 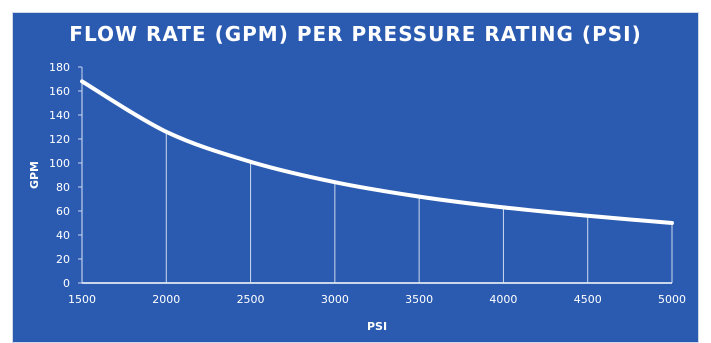 I want to click on y-tick-label: 0, so click(x=66, y=283).